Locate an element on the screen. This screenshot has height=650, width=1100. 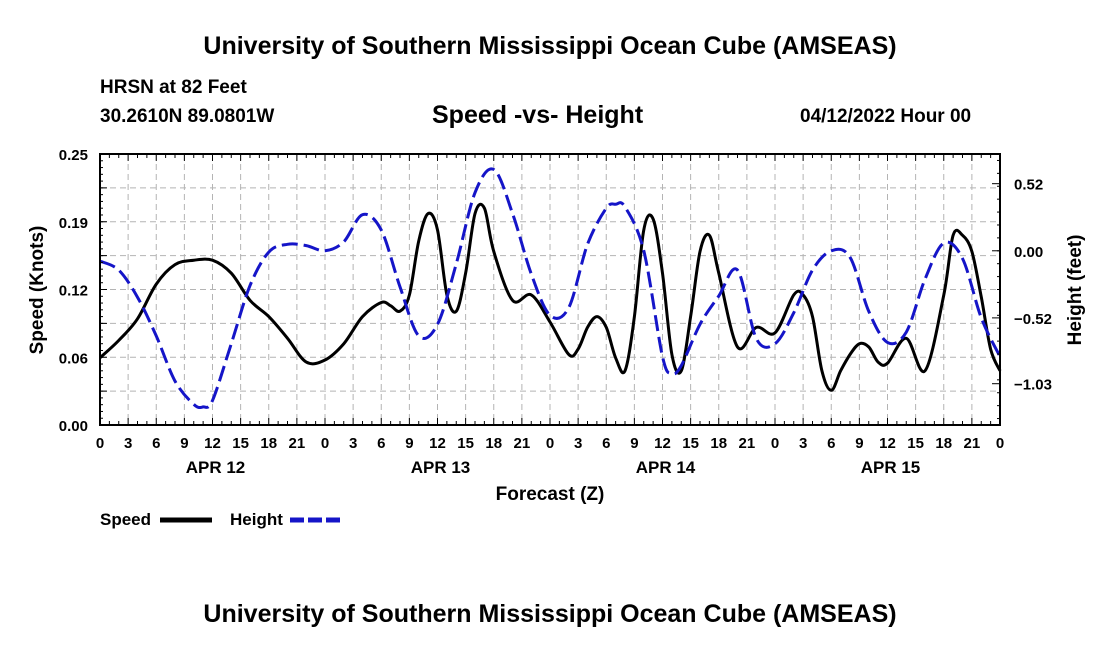
day-label: APR 13 is located at coordinates (441, 467).